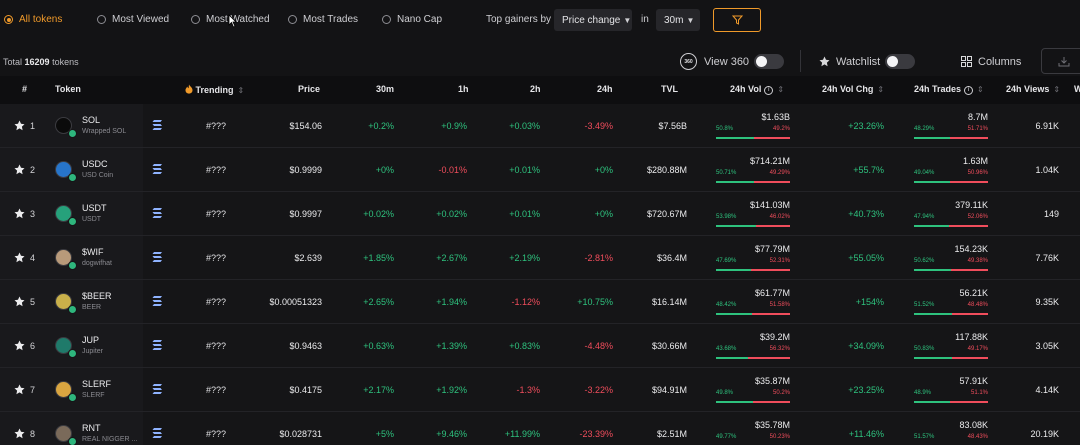 This screenshot has width=1080, height=445. Describe the element at coordinates (41, 19) in the screenshot. I see `radio-label: All tokens` at that location.